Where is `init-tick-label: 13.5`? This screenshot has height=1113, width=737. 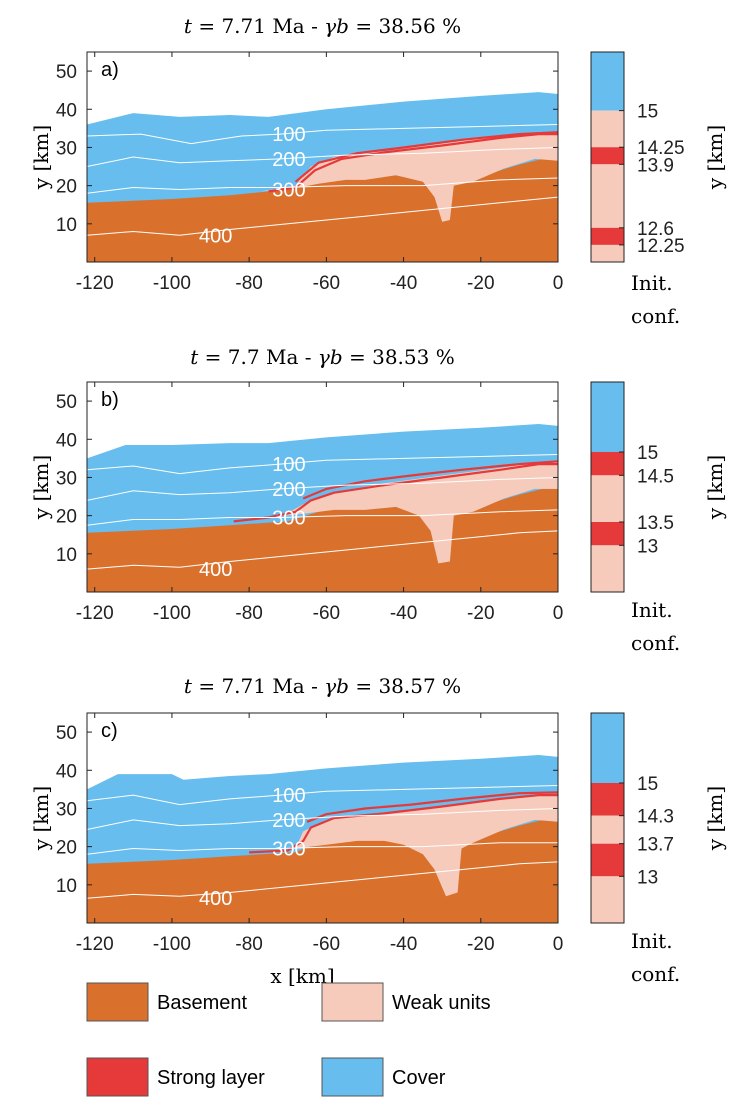
init-tick-label: 13.5 is located at coordinates (655, 523).